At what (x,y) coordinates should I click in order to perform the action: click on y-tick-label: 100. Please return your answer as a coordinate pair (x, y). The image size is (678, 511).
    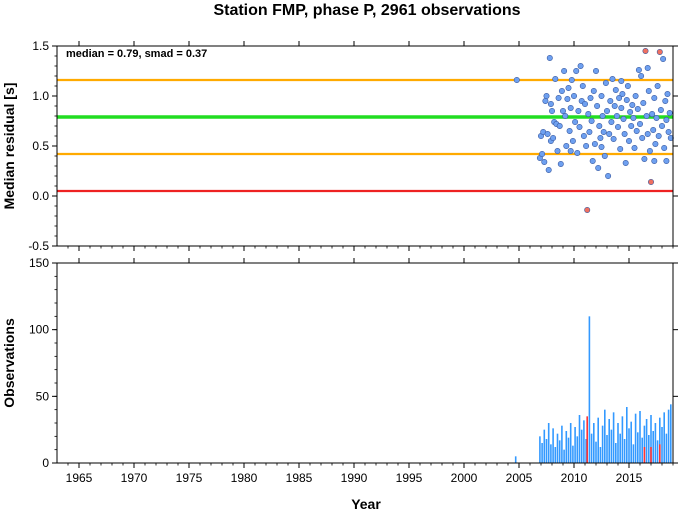
    Looking at the image, I should click on (39, 330).